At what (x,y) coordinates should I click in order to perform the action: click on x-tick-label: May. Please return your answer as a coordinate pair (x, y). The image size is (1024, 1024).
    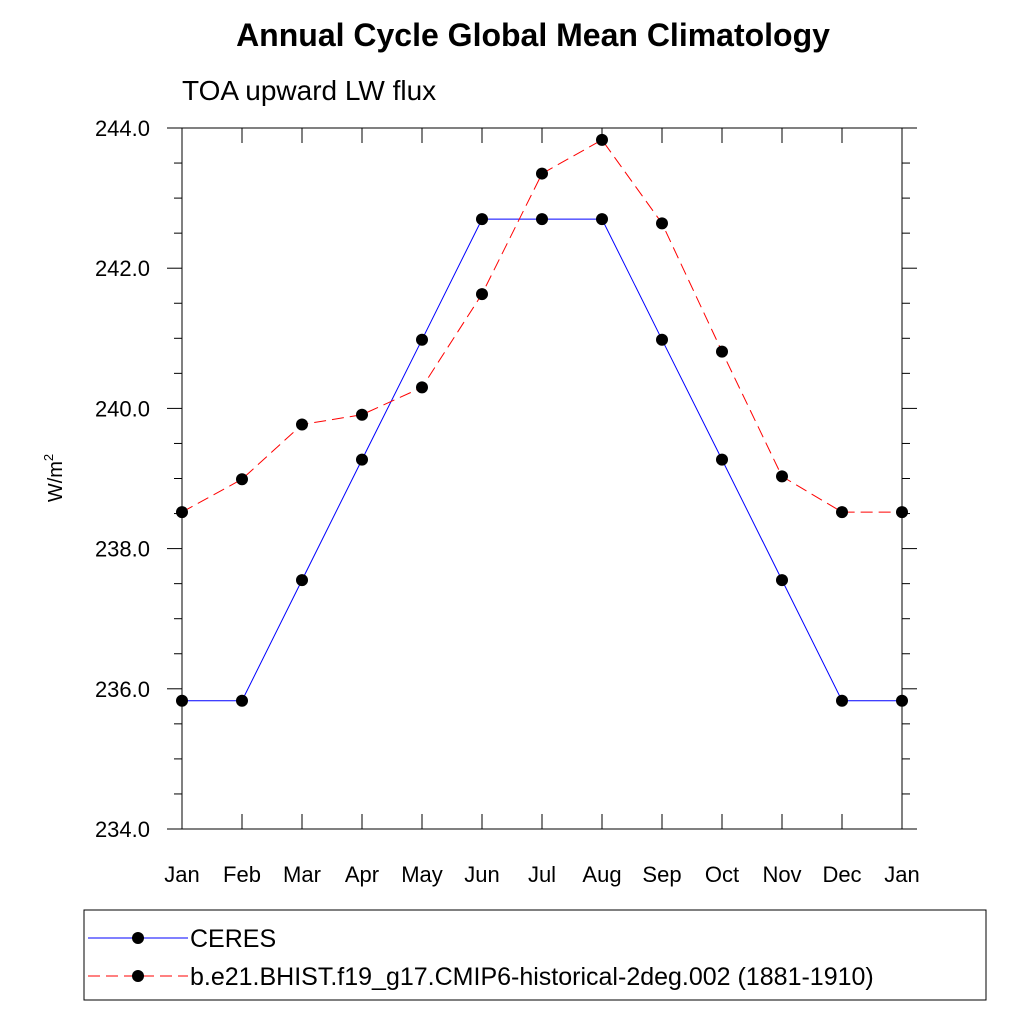
    Looking at the image, I should click on (422, 874).